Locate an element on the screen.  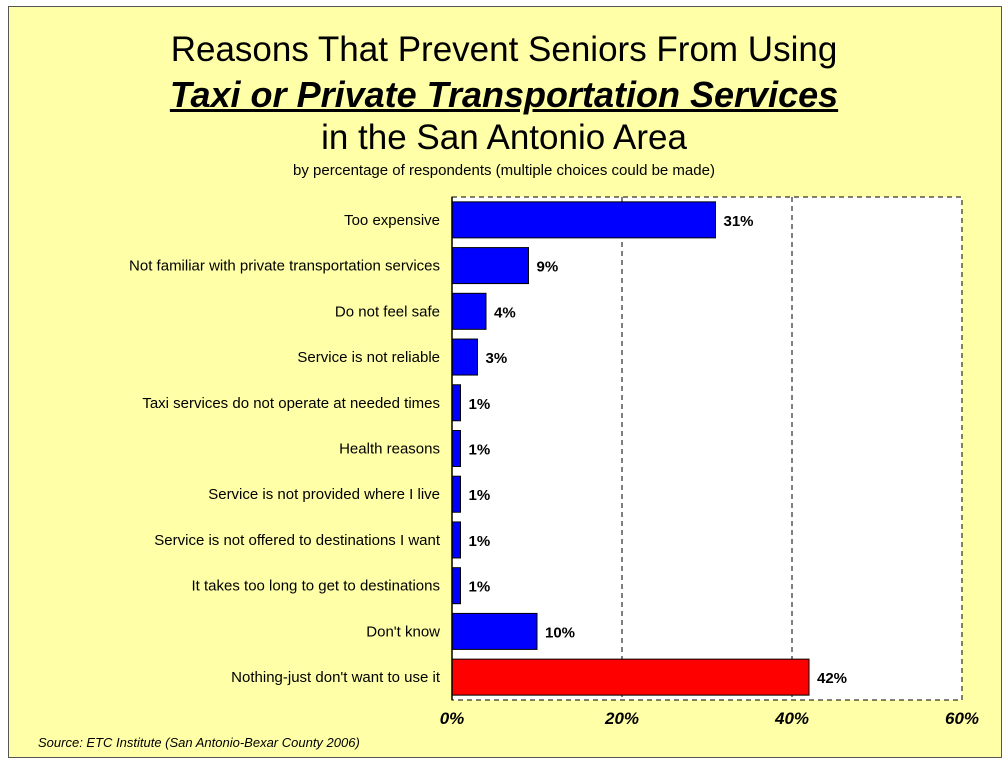
value-label: 10% is located at coordinates (560, 632).